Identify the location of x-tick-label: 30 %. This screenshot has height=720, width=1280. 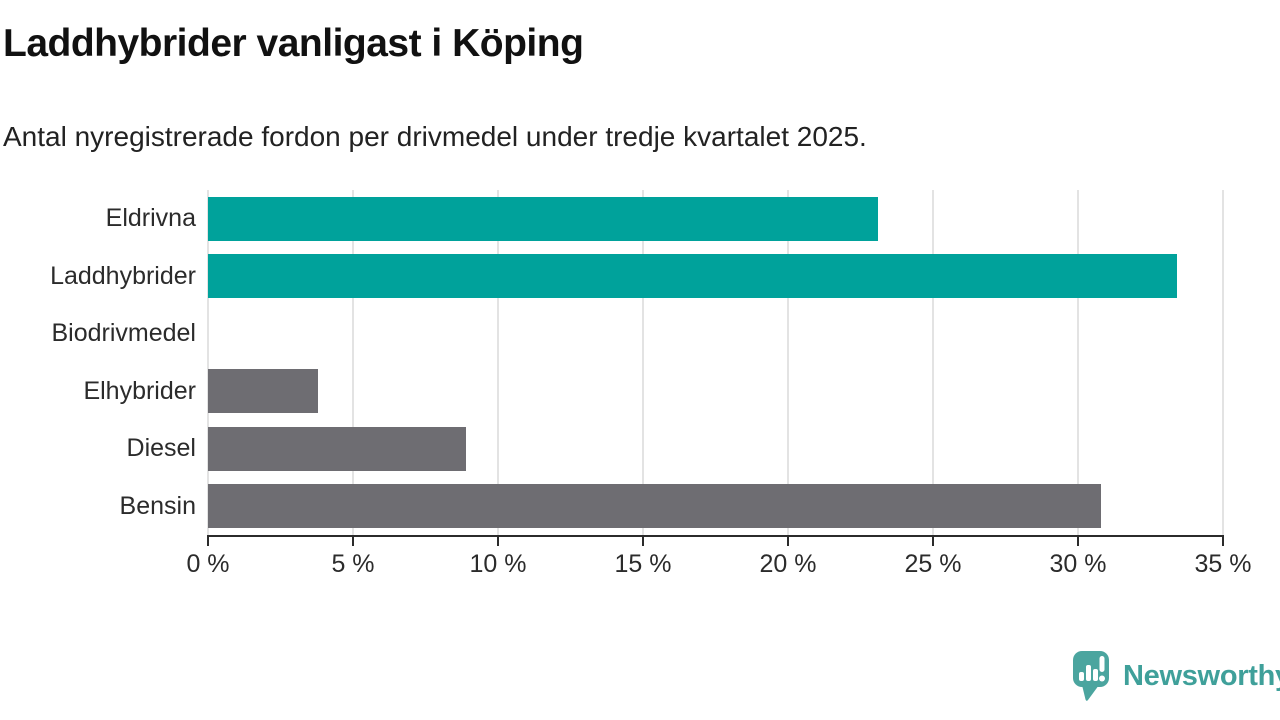
(1078, 564).